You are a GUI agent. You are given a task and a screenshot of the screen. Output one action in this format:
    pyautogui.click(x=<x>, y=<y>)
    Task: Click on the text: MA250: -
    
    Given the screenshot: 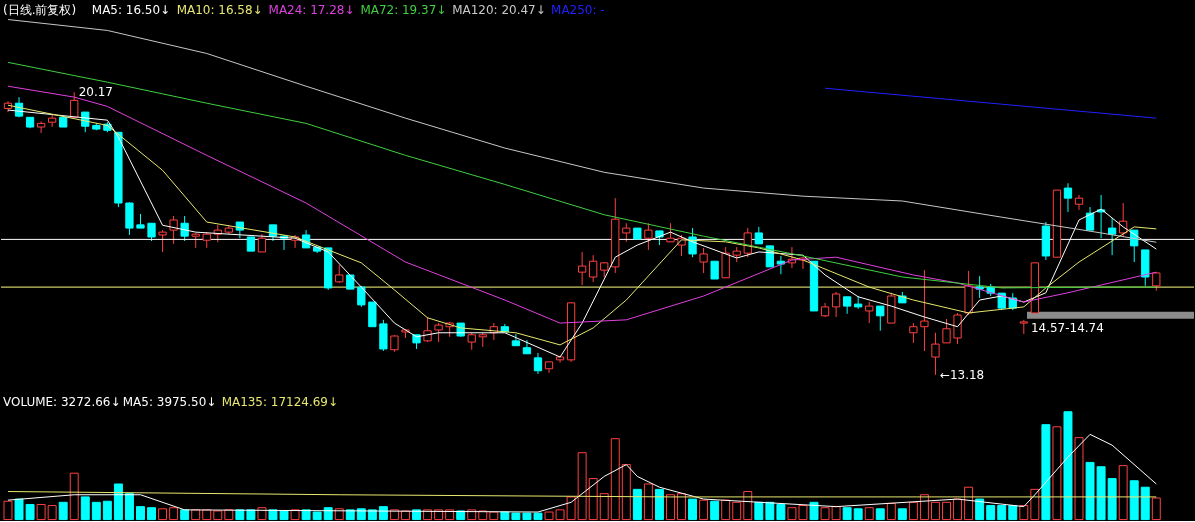 What is the action you would take?
    pyautogui.click(x=578, y=10)
    